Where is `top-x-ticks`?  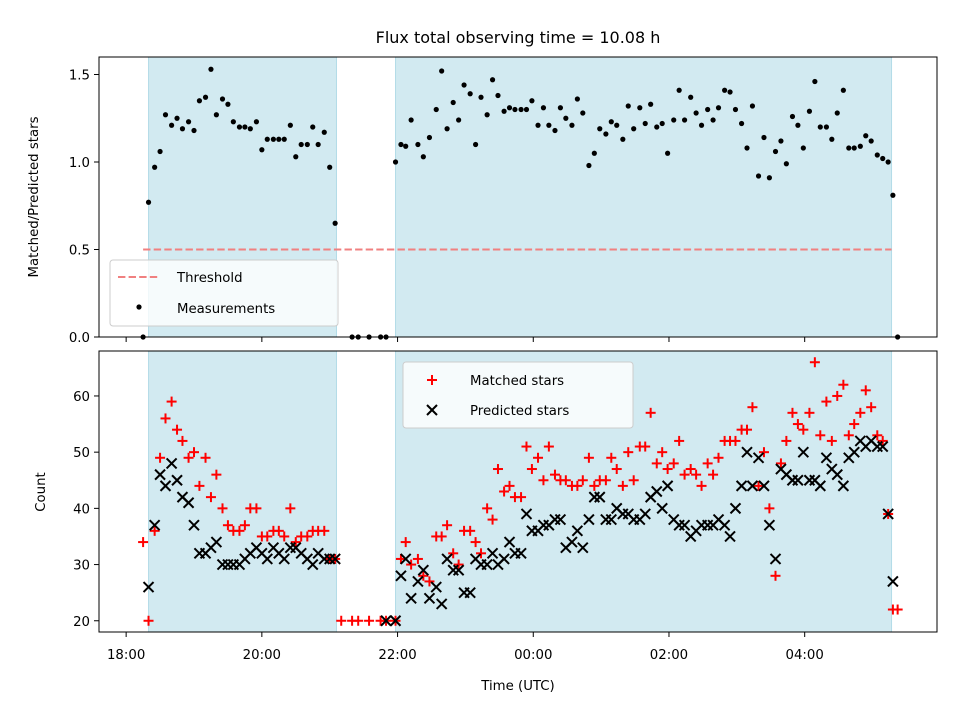 top-x-ticks is located at coordinates (465, 339).